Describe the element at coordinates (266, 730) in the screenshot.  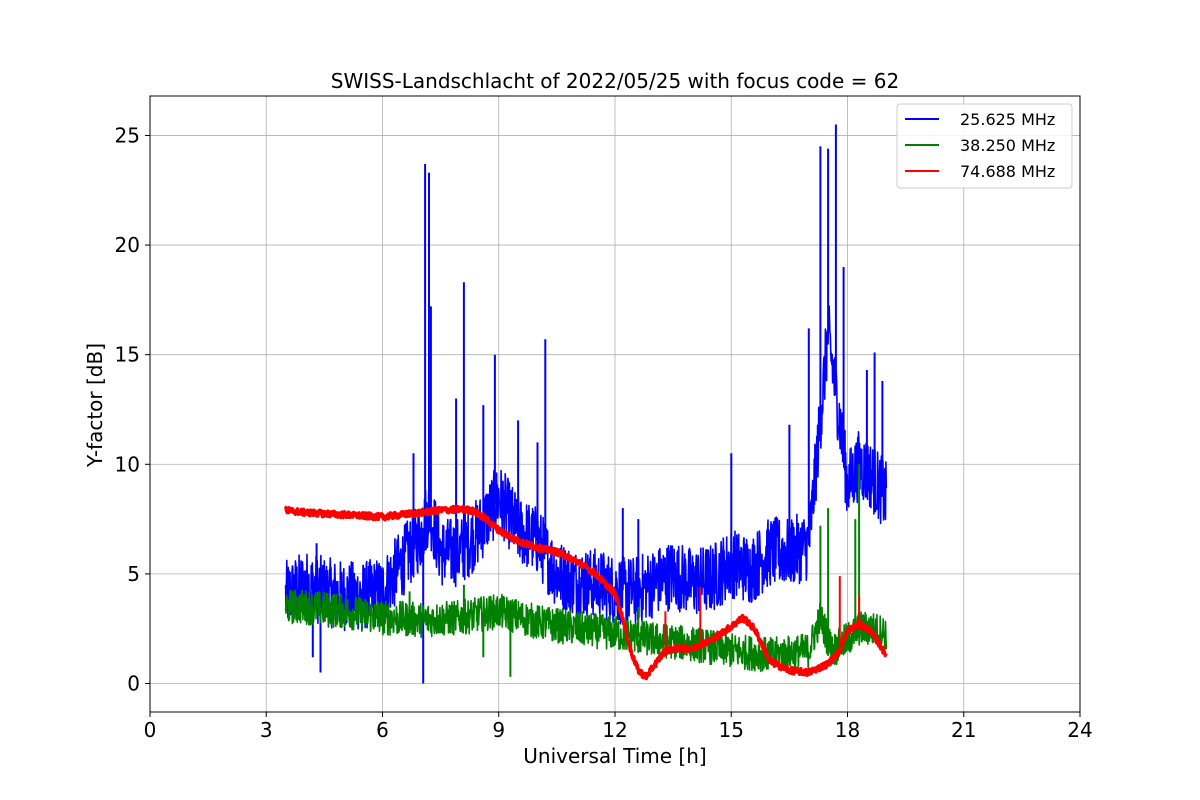
I see `x-tick-label: 3` at that location.